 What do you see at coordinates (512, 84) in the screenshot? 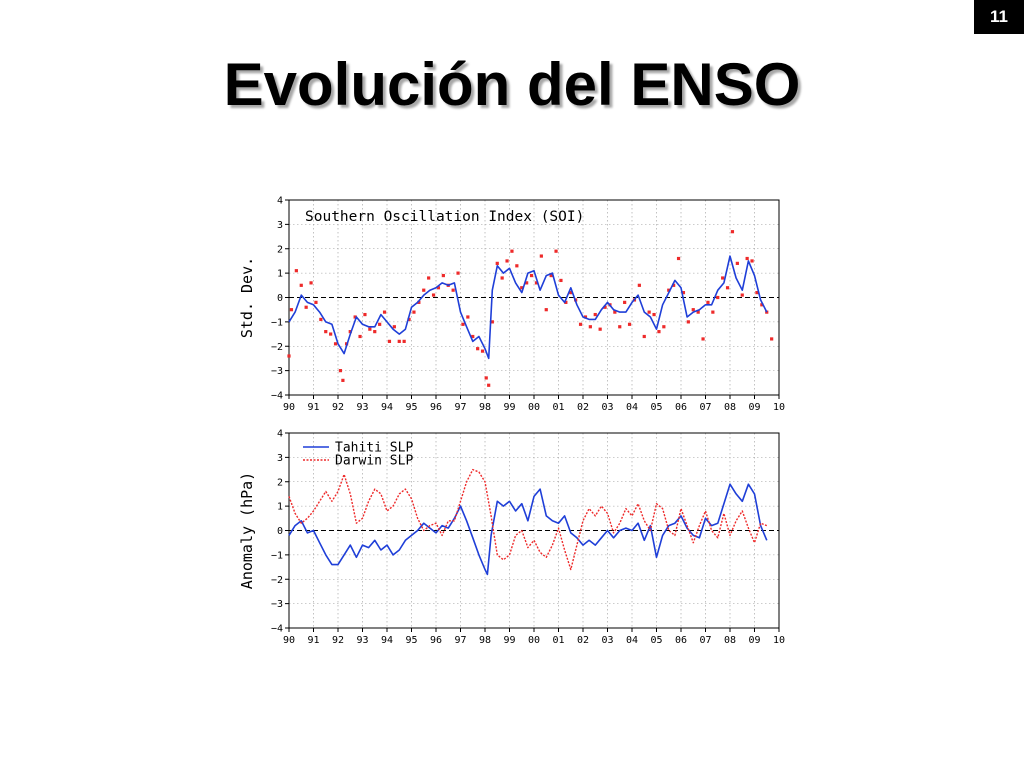
I see `slide-title: Evolución del ENSO` at bounding box center [512, 84].